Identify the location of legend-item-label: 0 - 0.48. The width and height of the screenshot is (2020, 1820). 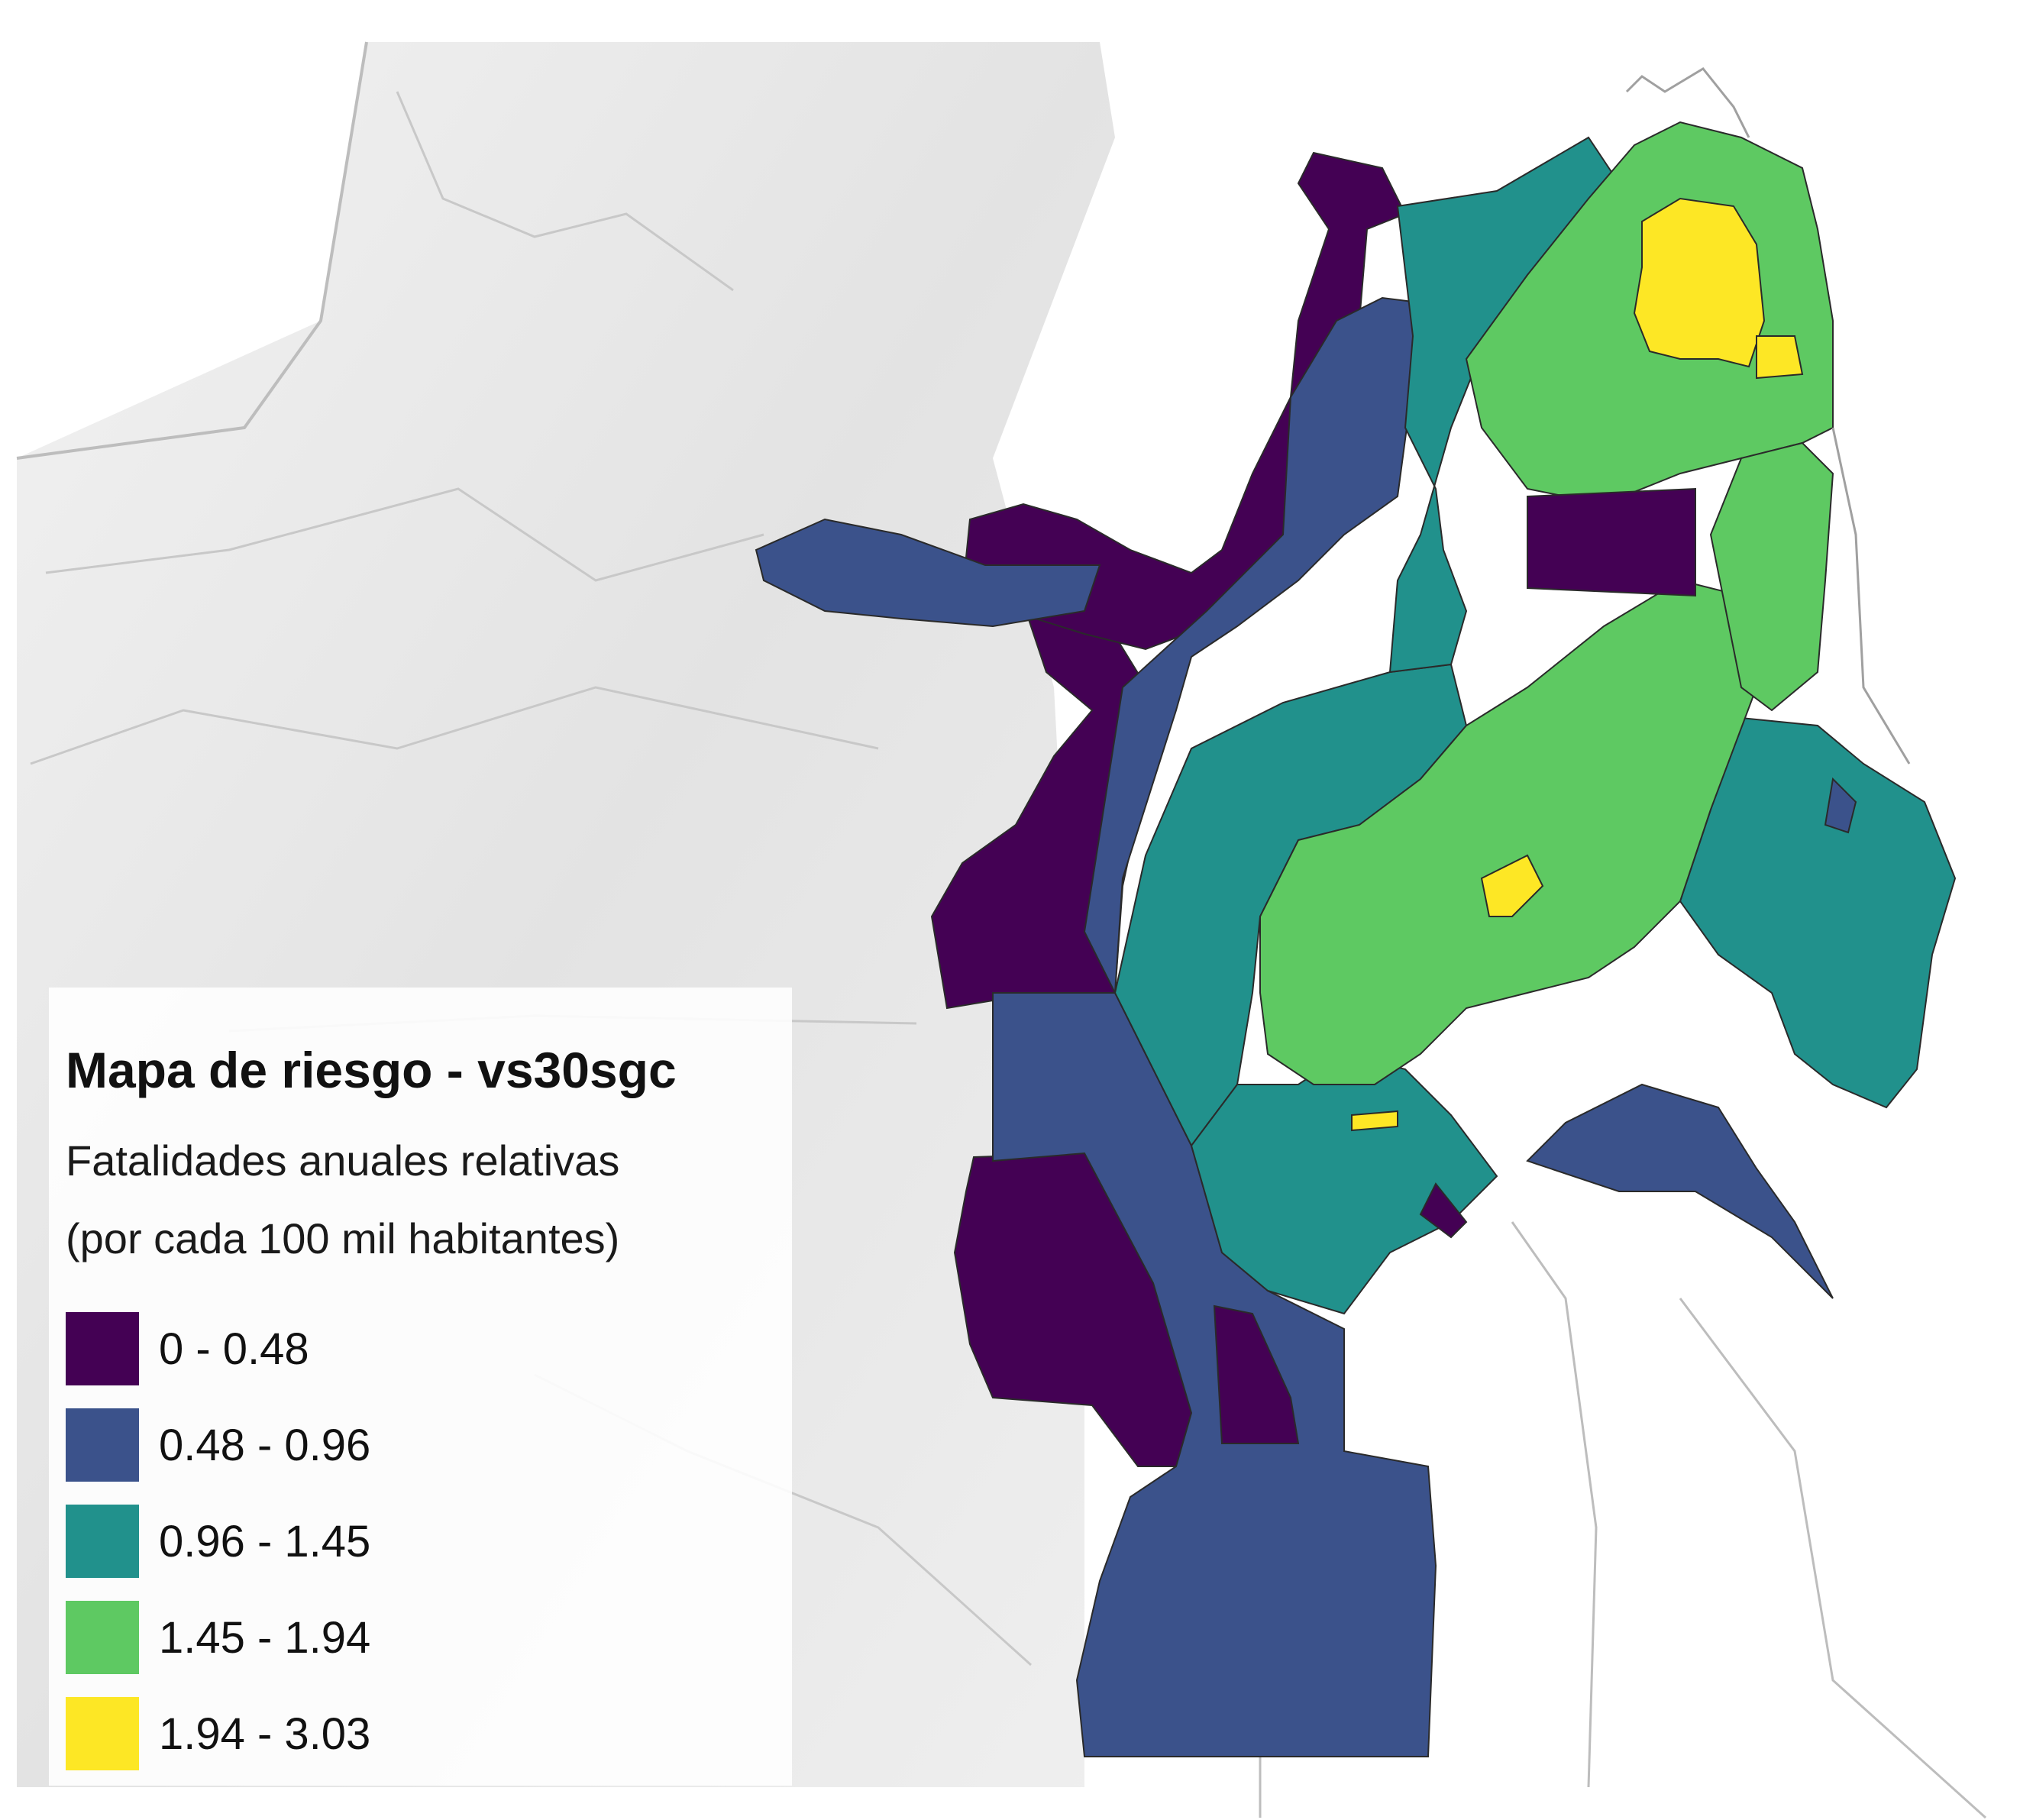
(234, 1349).